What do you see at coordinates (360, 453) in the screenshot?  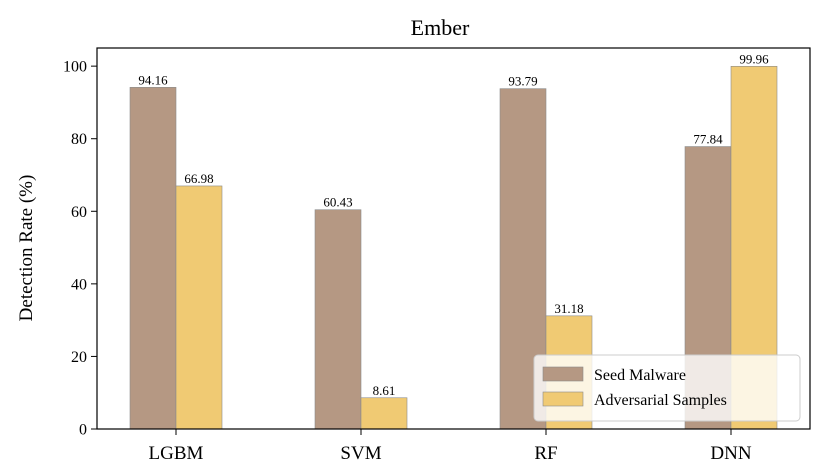 I see `x-tick-label-svm: SVM` at bounding box center [360, 453].